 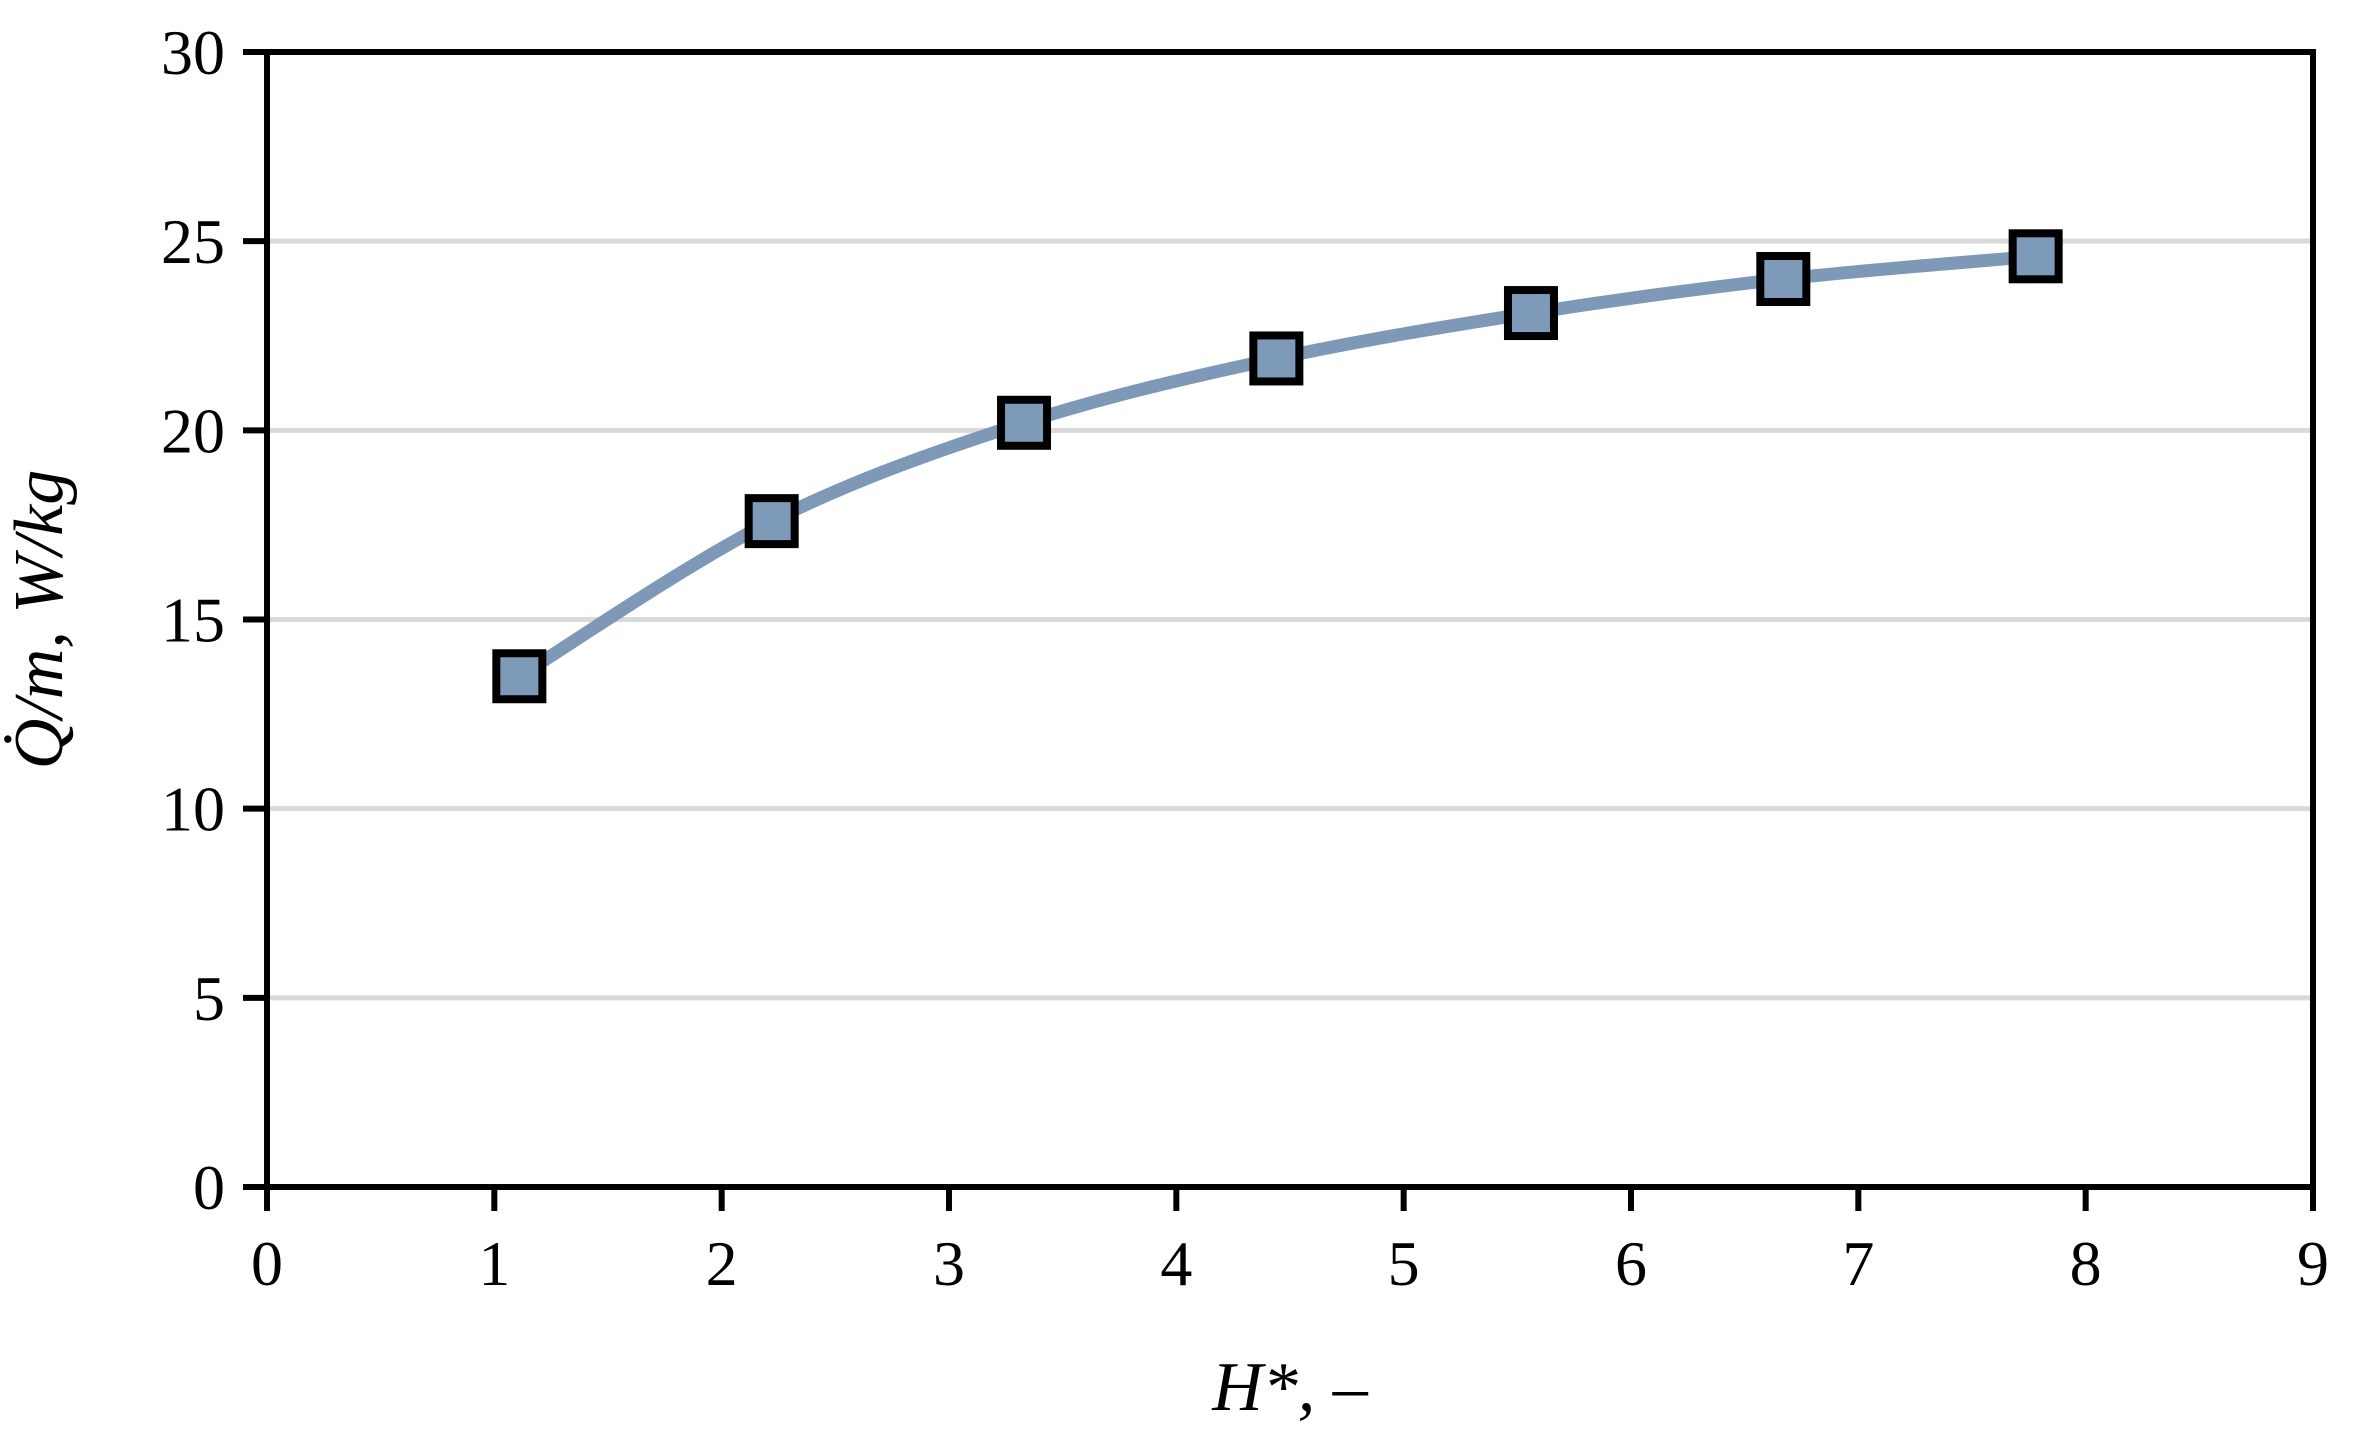 What do you see at coordinates (193, 620) in the screenshot?
I see `y-tick-label: 15` at bounding box center [193, 620].